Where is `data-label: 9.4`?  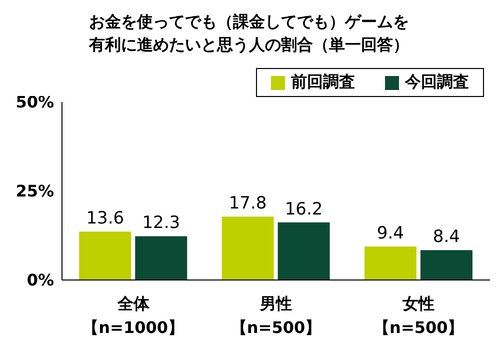 data-label: 9.4 is located at coordinates (390, 234).